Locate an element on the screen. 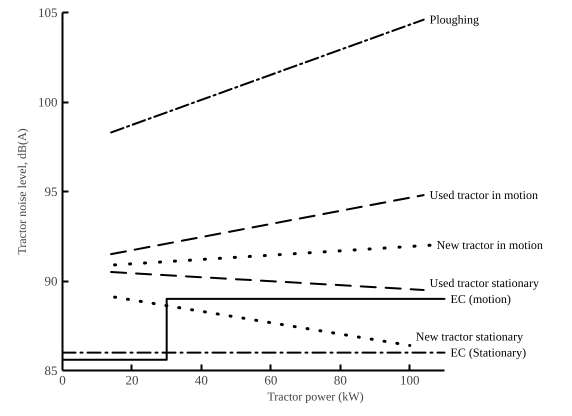  series-label: EC (motion) is located at coordinates (480, 299).